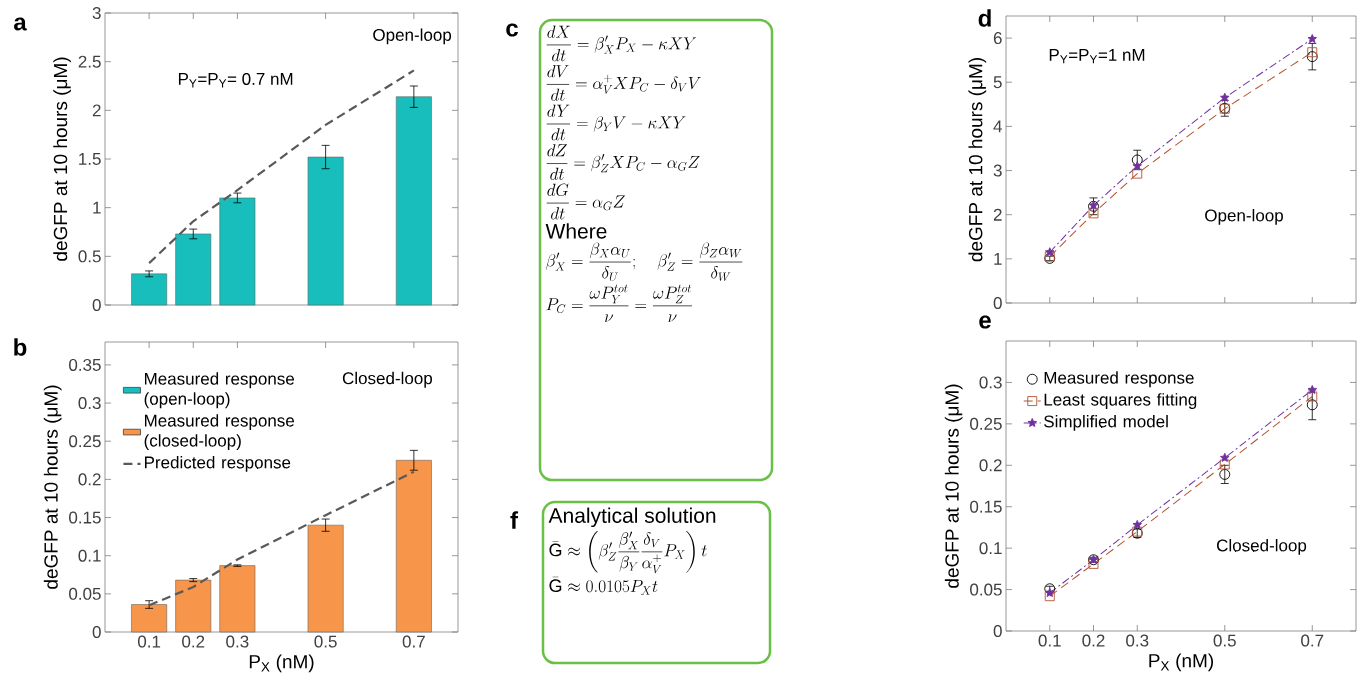  What do you see at coordinates (90, 159) in the screenshot?
I see `y-tick-label: 1.5` at bounding box center [90, 159].